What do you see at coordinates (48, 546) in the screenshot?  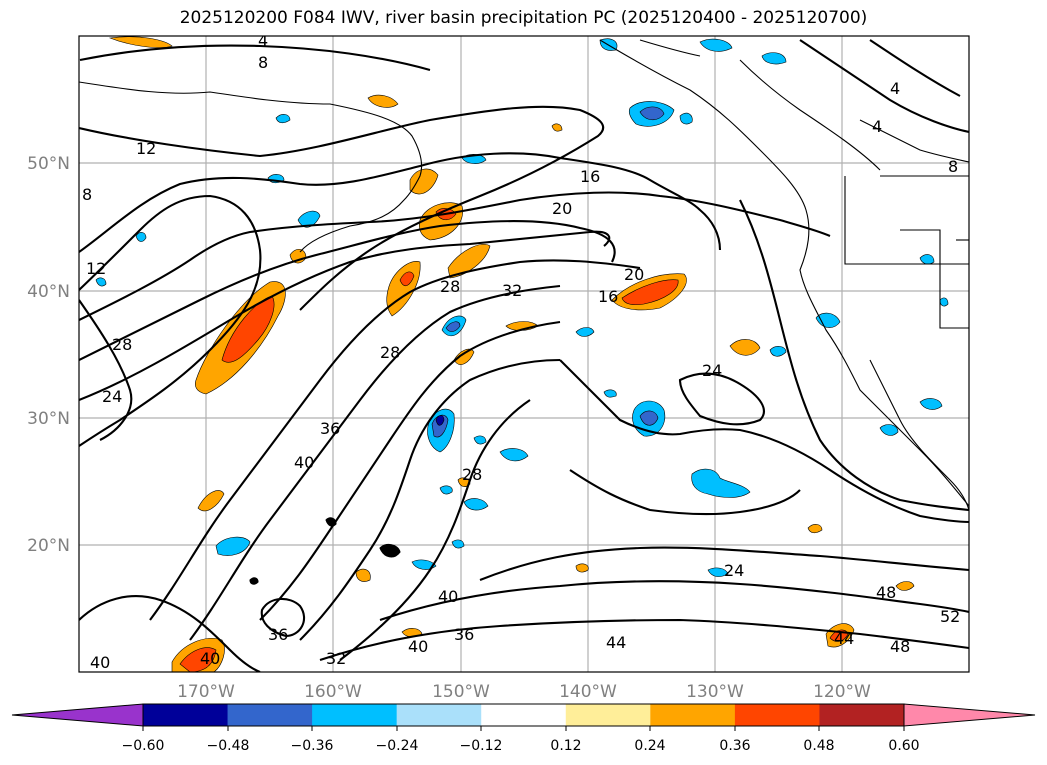 I see `lat-label: 20°N` at bounding box center [48, 546].